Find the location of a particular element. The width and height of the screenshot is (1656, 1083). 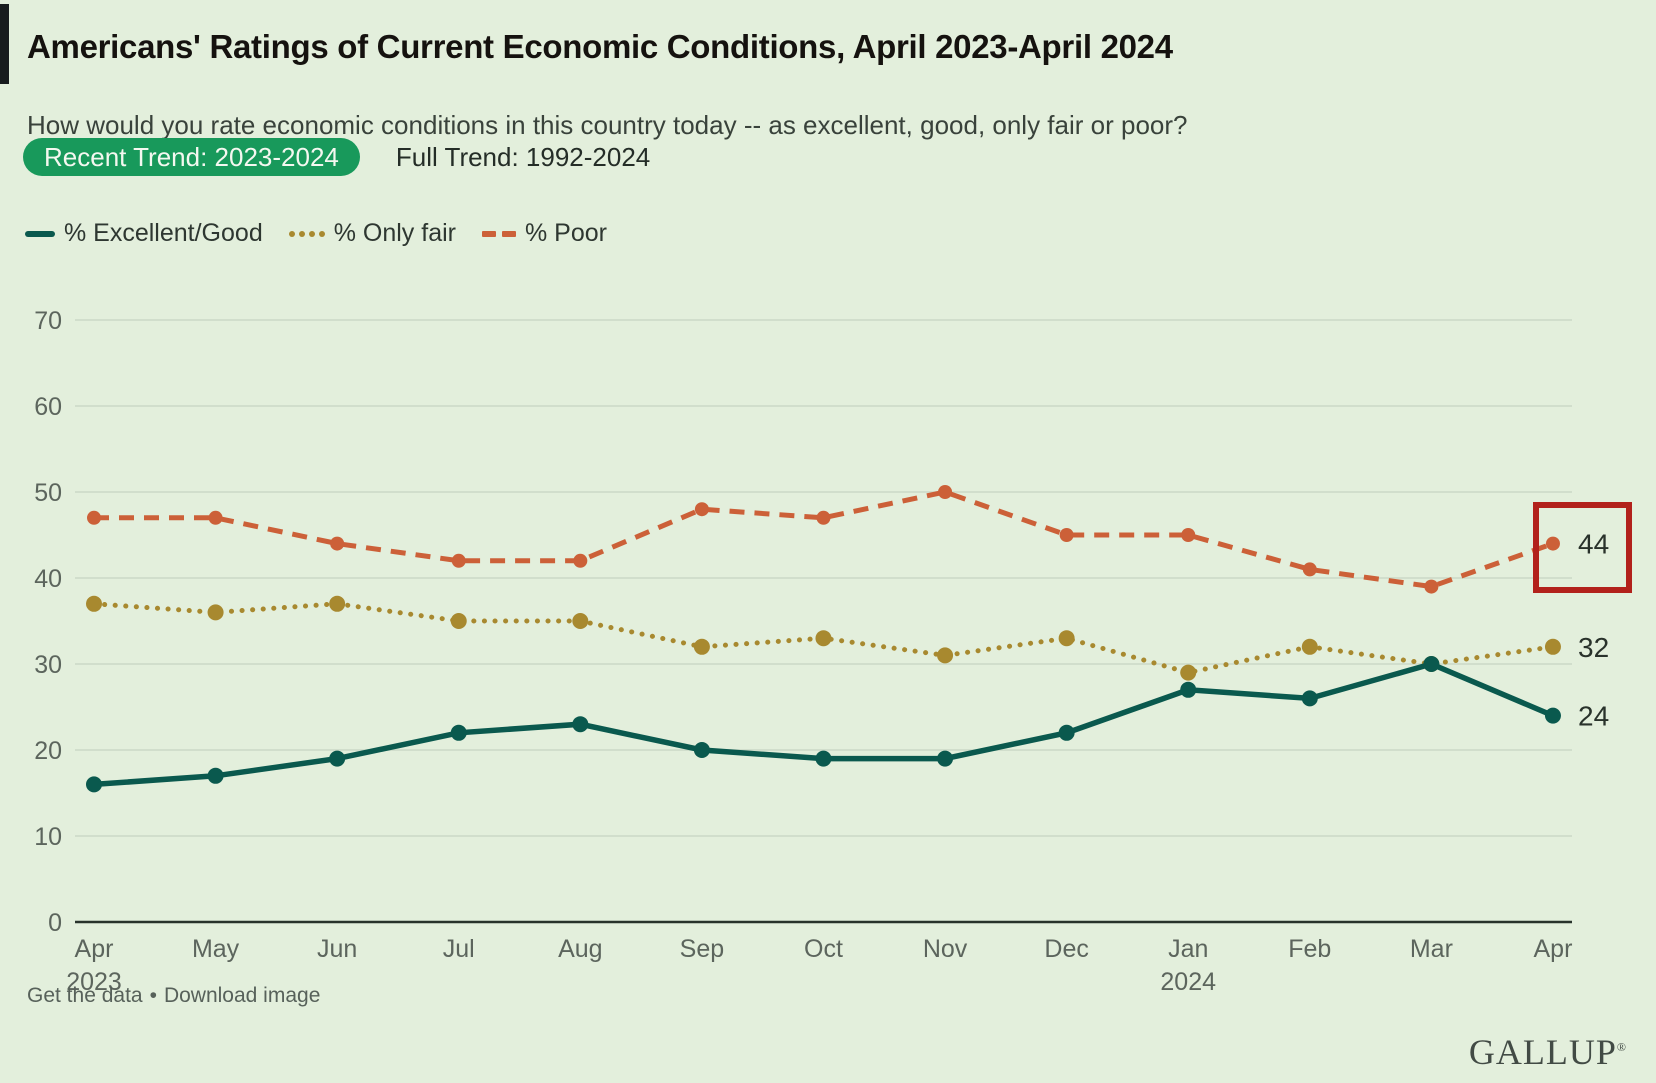

x-tick-label: Jun is located at coordinates (337, 949).